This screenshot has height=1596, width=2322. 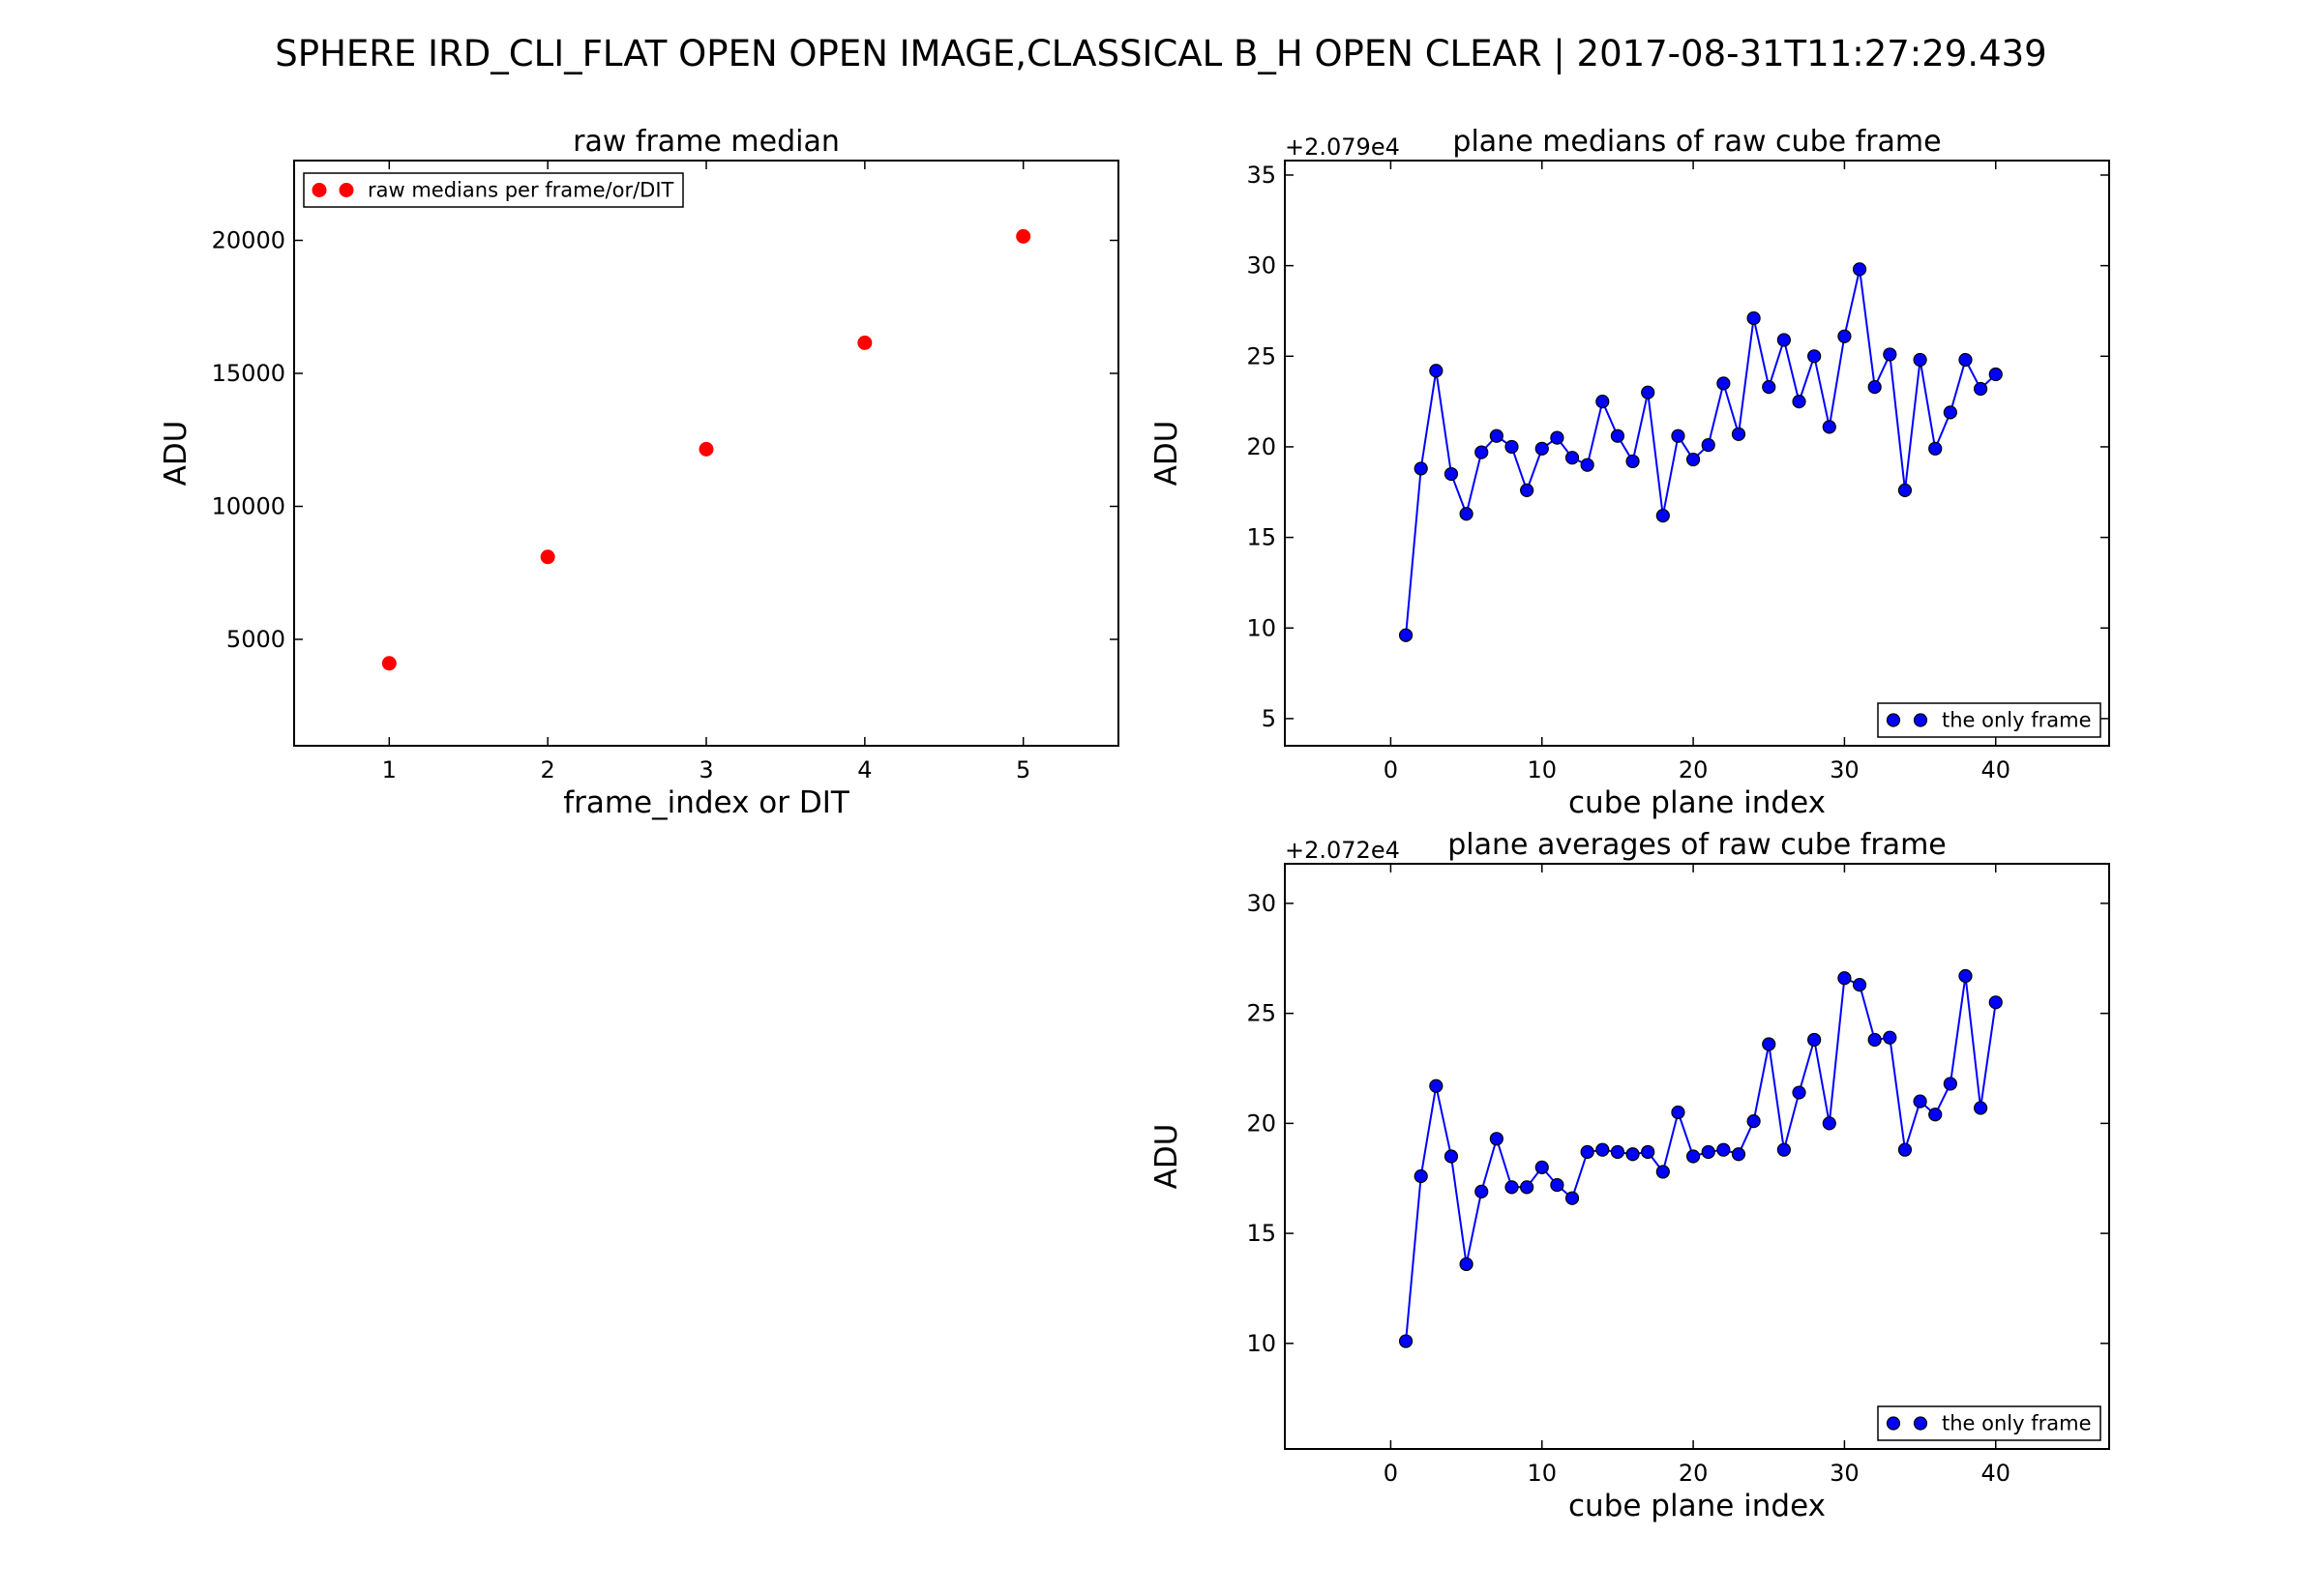 What do you see at coordinates (706, 142) in the screenshot?
I see `chart-title: raw frame median` at bounding box center [706, 142].